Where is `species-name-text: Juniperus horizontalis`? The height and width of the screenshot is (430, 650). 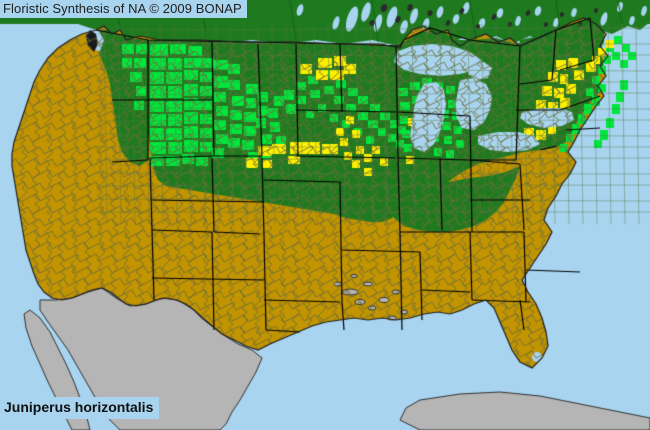 species-name-text: Juniperus horizontalis is located at coordinates (79, 407).